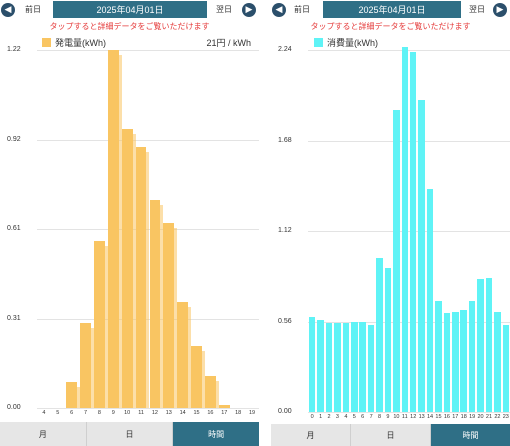  What do you see at coordinates (285, 230) in the screenshot?
I see `y-tick-label: 1.12` at bounding box center [285, 230].